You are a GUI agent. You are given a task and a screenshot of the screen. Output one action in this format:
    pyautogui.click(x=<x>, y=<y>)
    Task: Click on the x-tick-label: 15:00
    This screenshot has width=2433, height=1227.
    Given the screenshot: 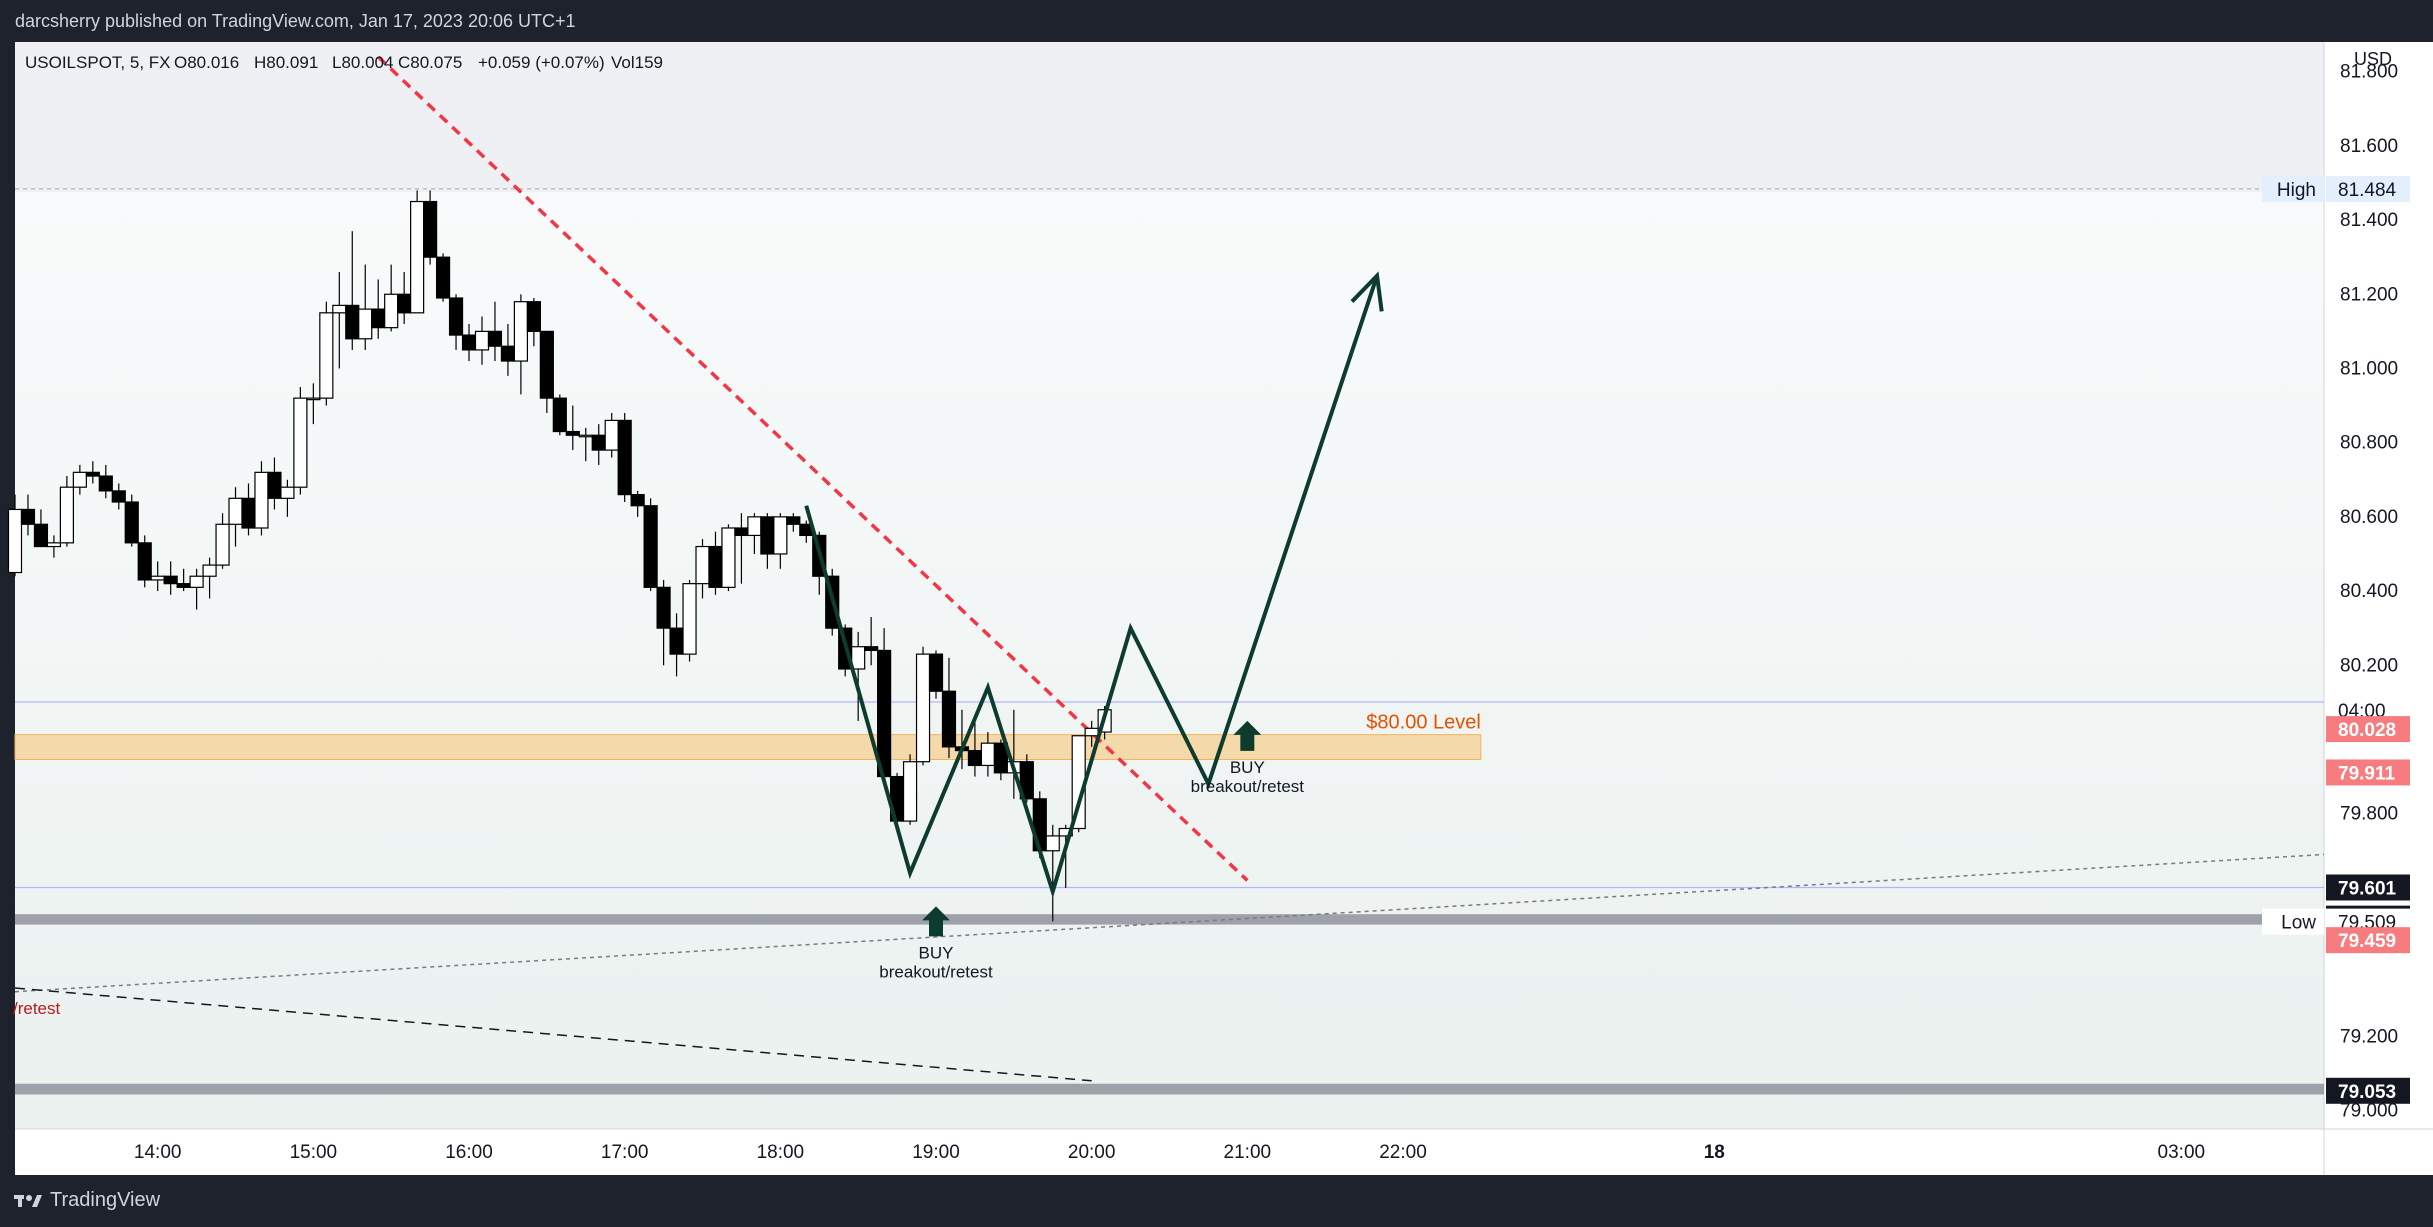 What is the action you would take?
    pyautogui.click(x=314, y=1152)
    